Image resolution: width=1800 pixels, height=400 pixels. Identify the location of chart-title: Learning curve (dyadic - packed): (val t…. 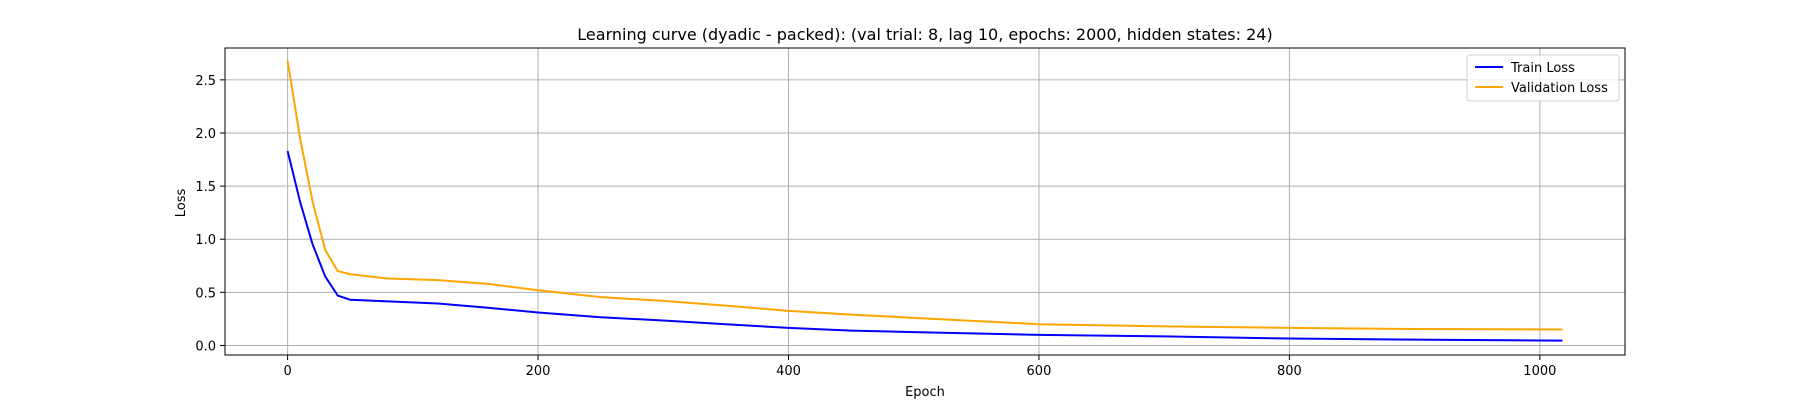
(924, 34).